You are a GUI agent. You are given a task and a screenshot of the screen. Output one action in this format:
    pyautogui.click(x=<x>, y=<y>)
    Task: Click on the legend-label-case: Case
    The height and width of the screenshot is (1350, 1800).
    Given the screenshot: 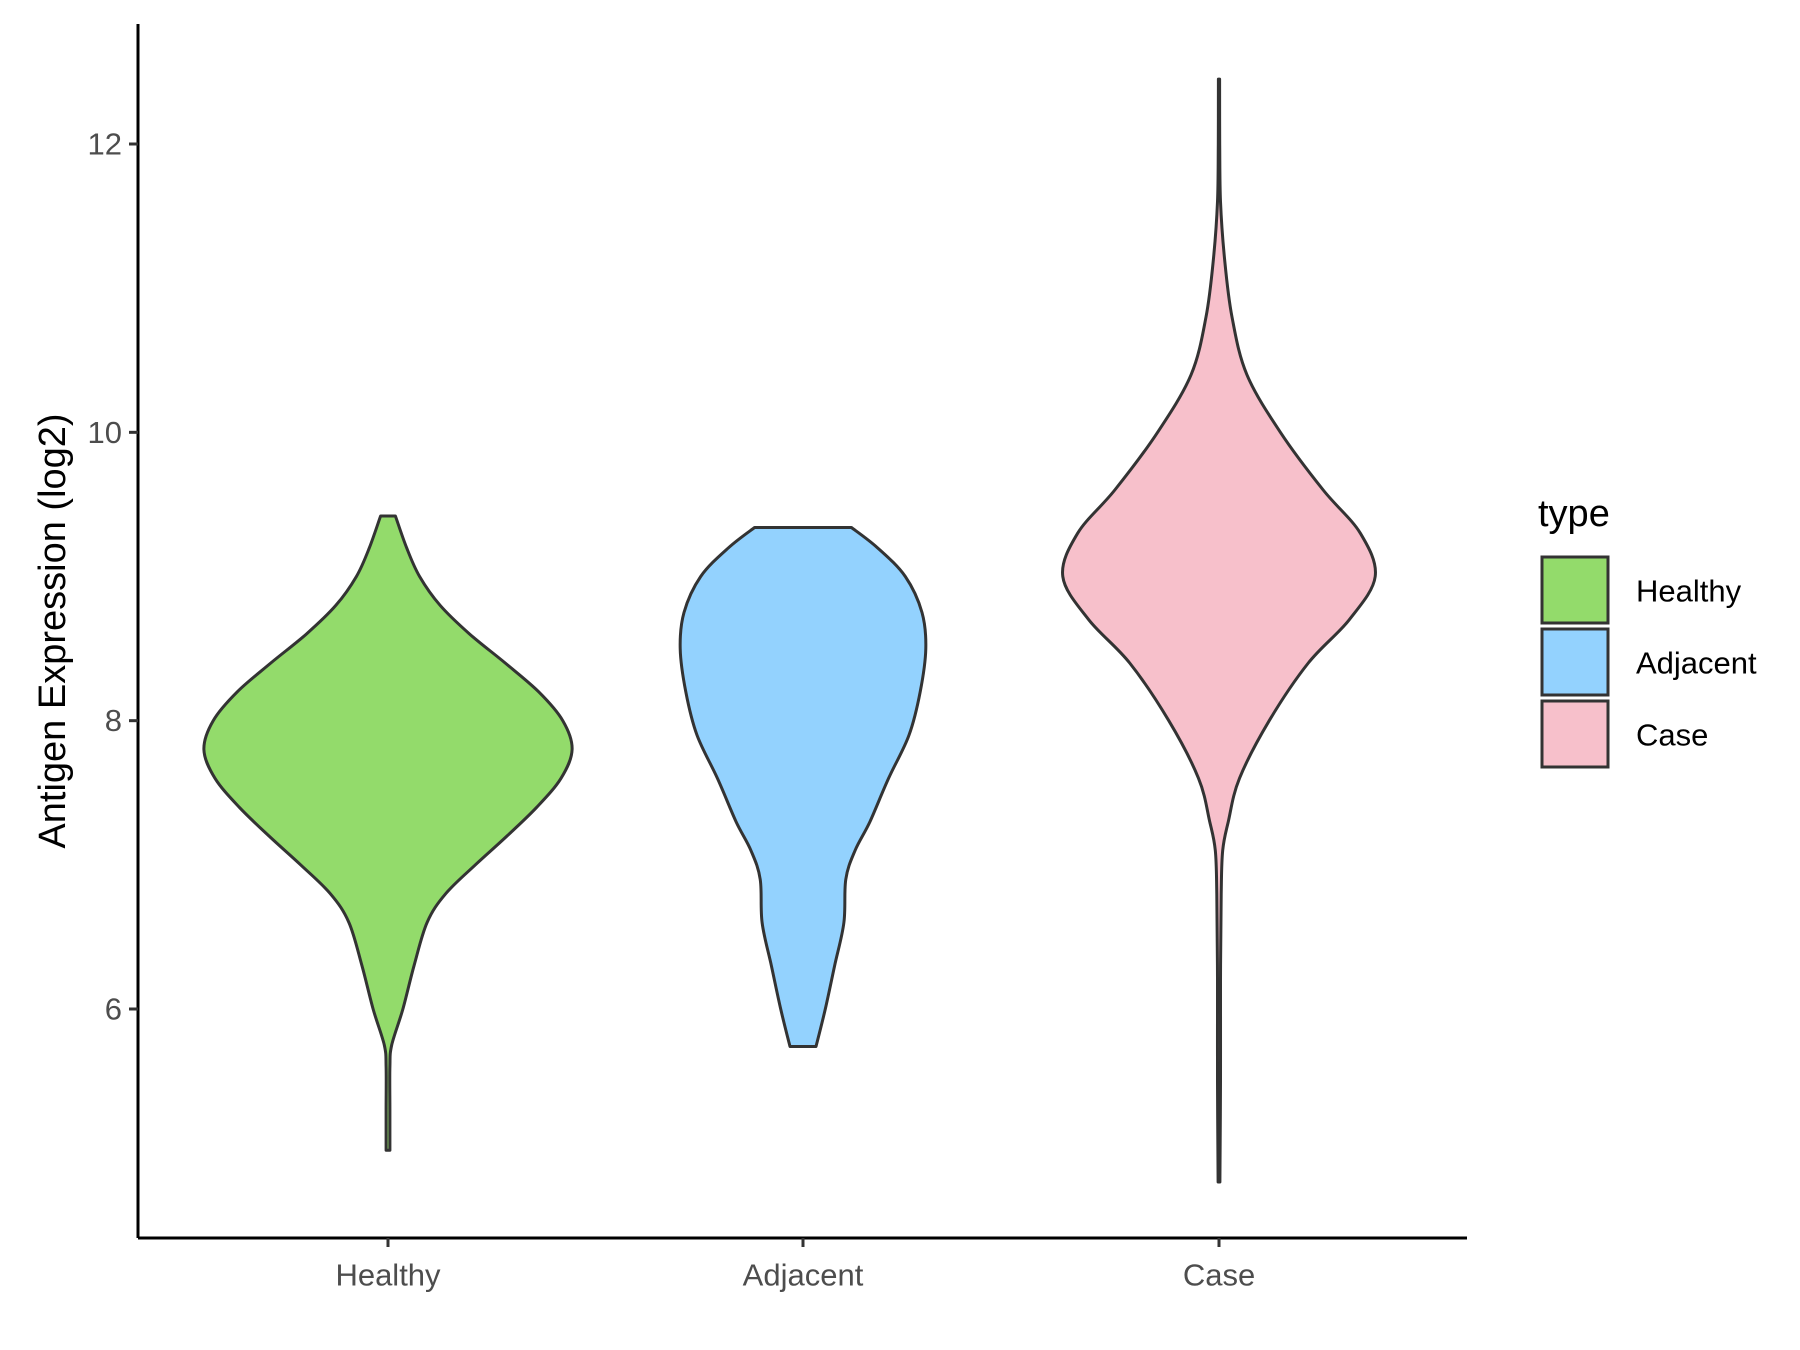 What is the action you would take?
    pyautogui.click(x=1672, y=735)
    